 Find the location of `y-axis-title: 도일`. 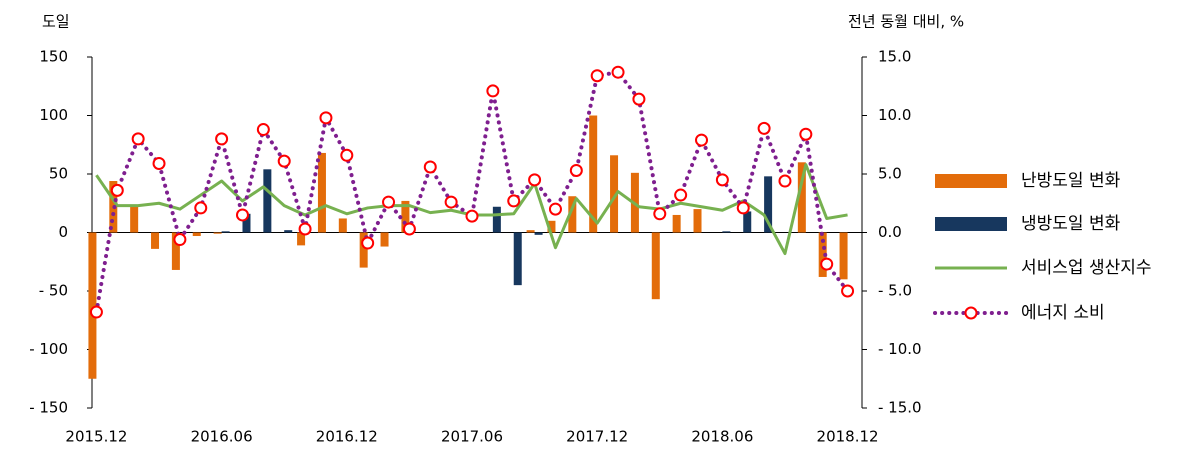

y-axis-title: 도일 is located at coordinates (56, 22).